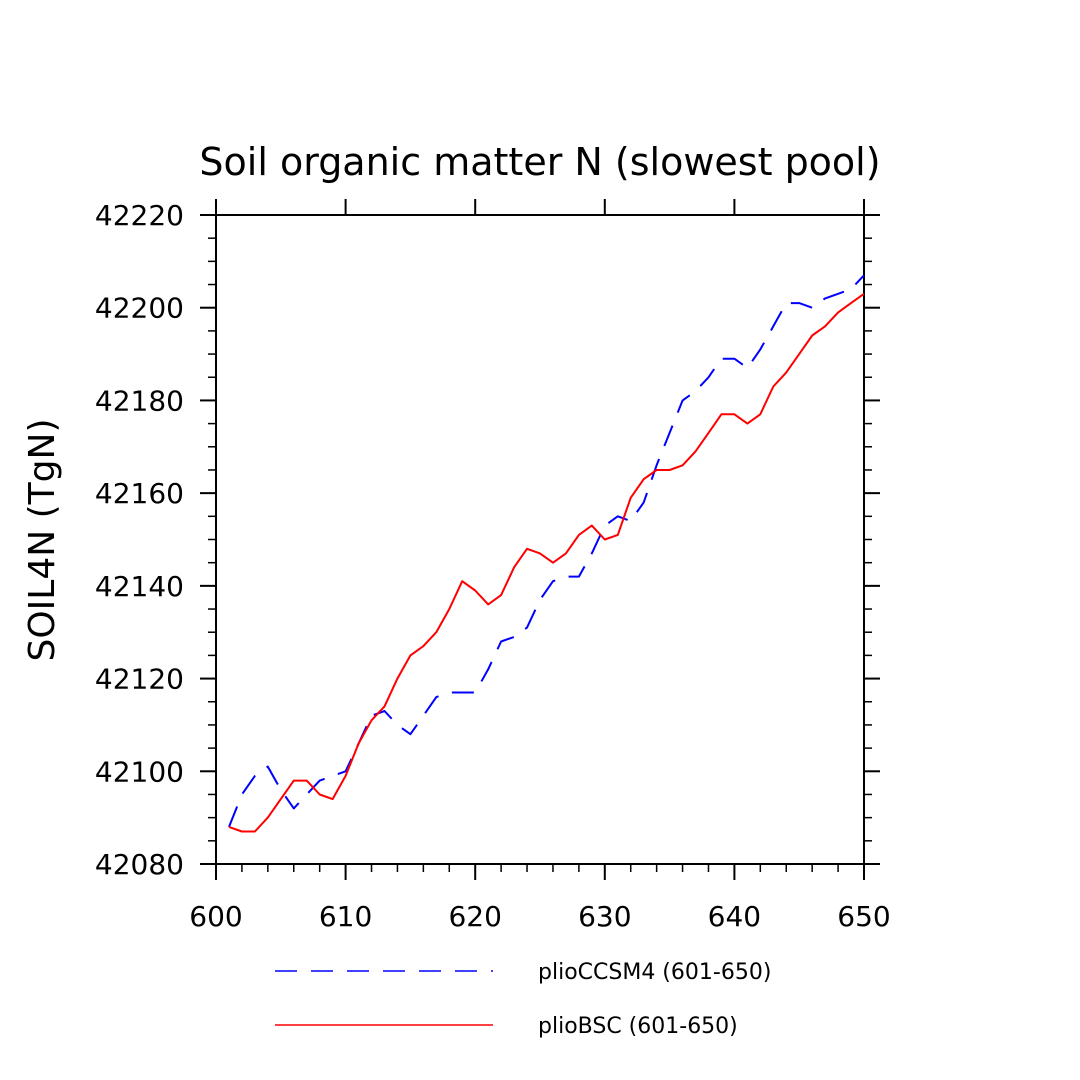 The image size is (1080, 1080). Describe the element at coordinates (215, 916) in the screenshot. I see `x-tick-label: 600` at that location.